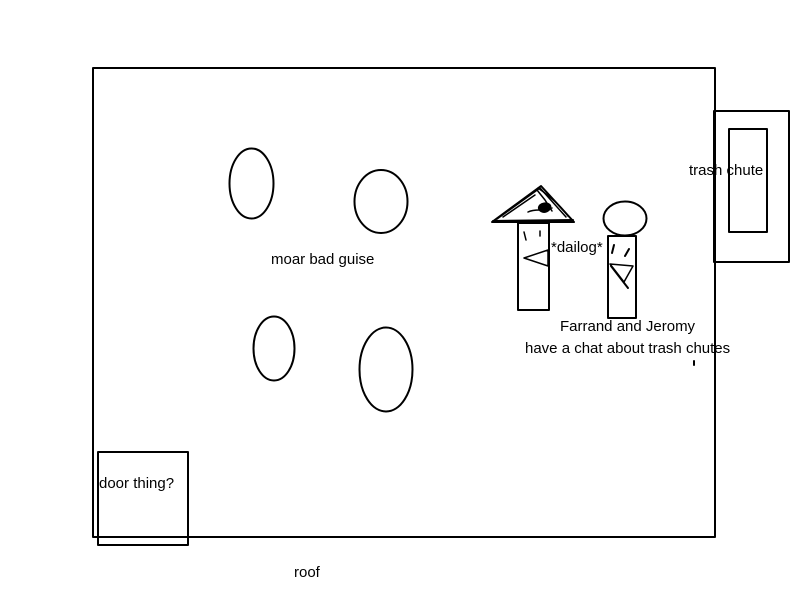  What do you see at coordinates (628, 326) in the screenshot?
I see `caption-line-1: Farrand and Jeromy` at bounding box center [628, 326].